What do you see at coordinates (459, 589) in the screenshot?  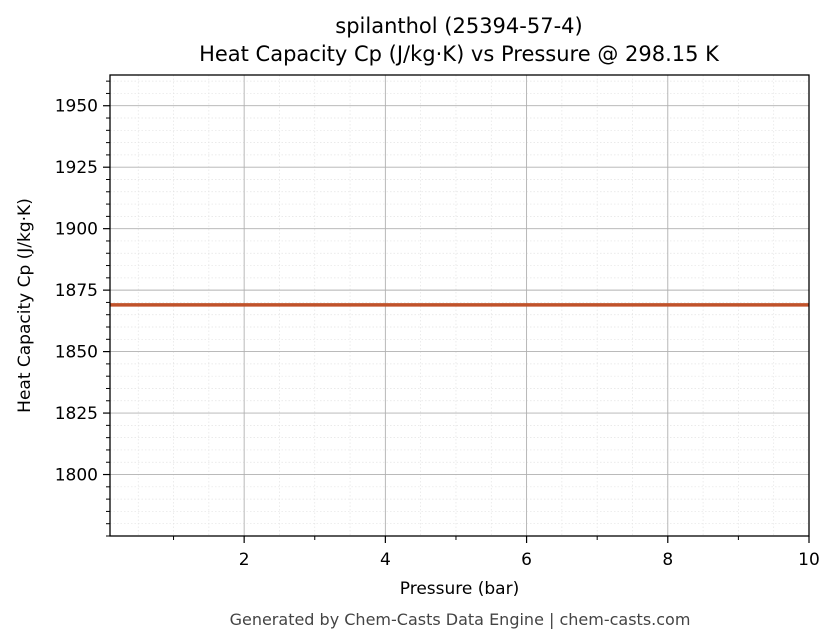 I see `x-axis-label: Pressure (bar)` at bounding box center [459, 589].